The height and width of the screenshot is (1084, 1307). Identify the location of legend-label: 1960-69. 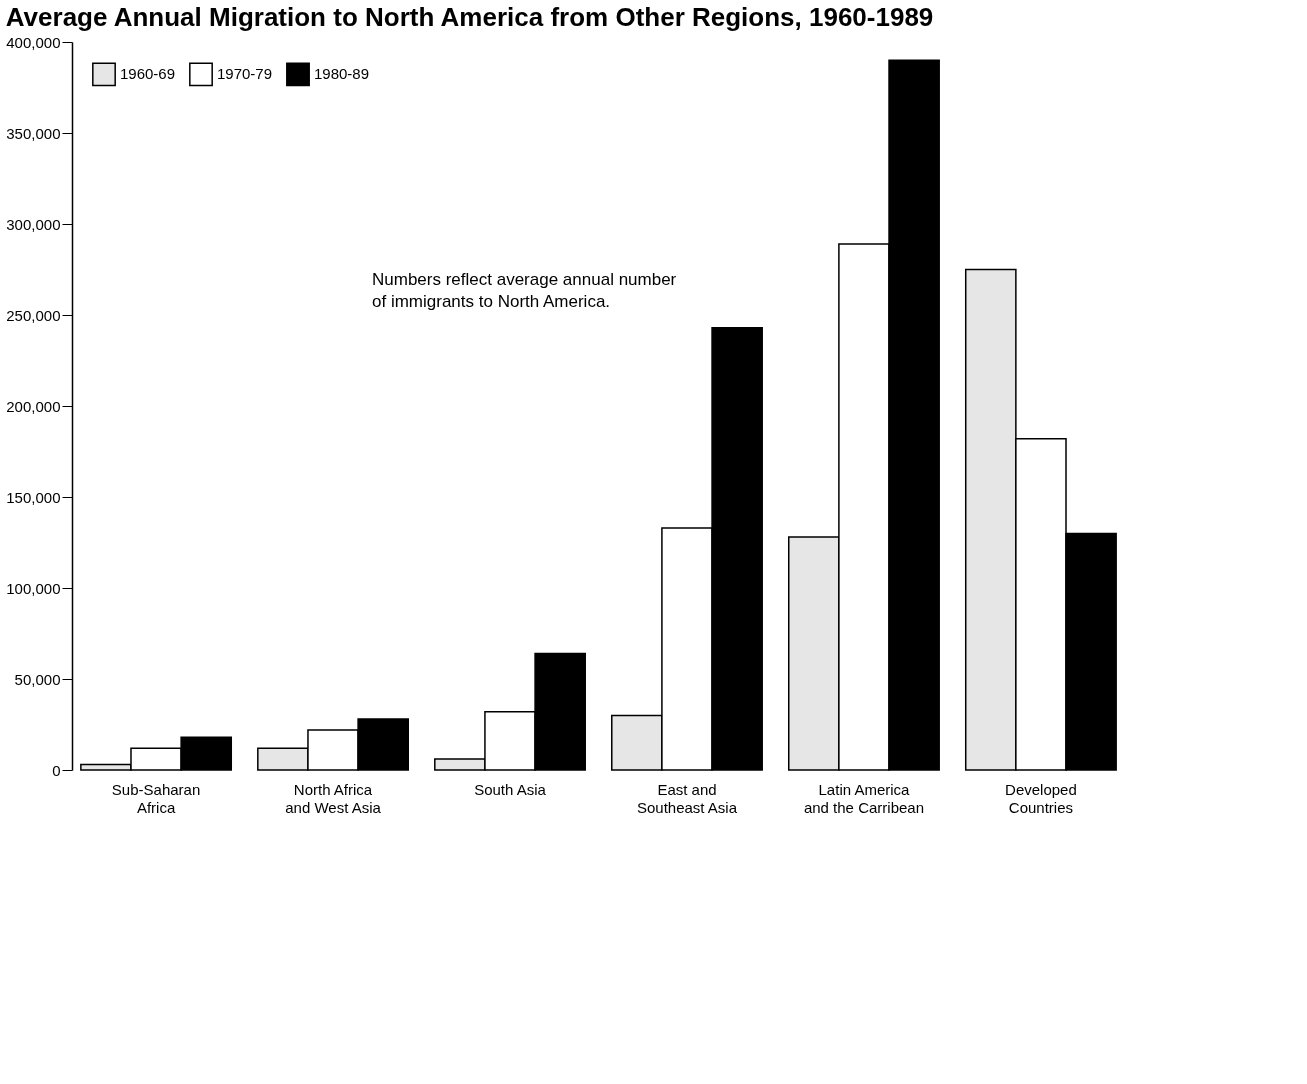
(148, 74).